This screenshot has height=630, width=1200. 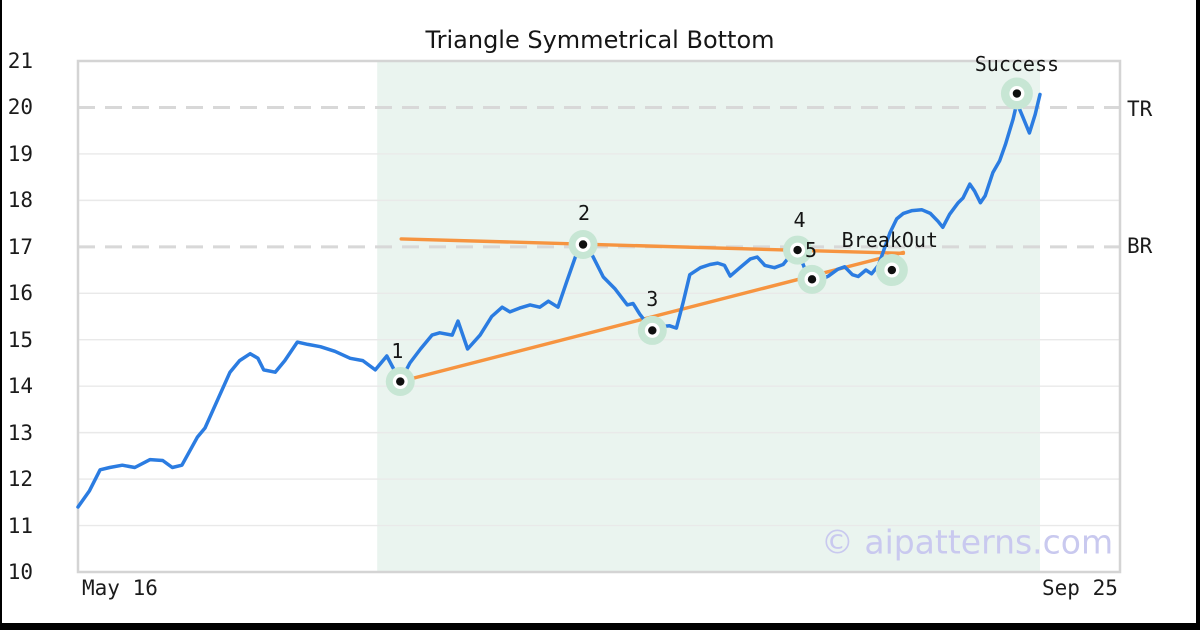 What do you see at coordinates (1017, 63) in the screenshot?
I see `success-label: Success` at bounding box center [1017, 63].